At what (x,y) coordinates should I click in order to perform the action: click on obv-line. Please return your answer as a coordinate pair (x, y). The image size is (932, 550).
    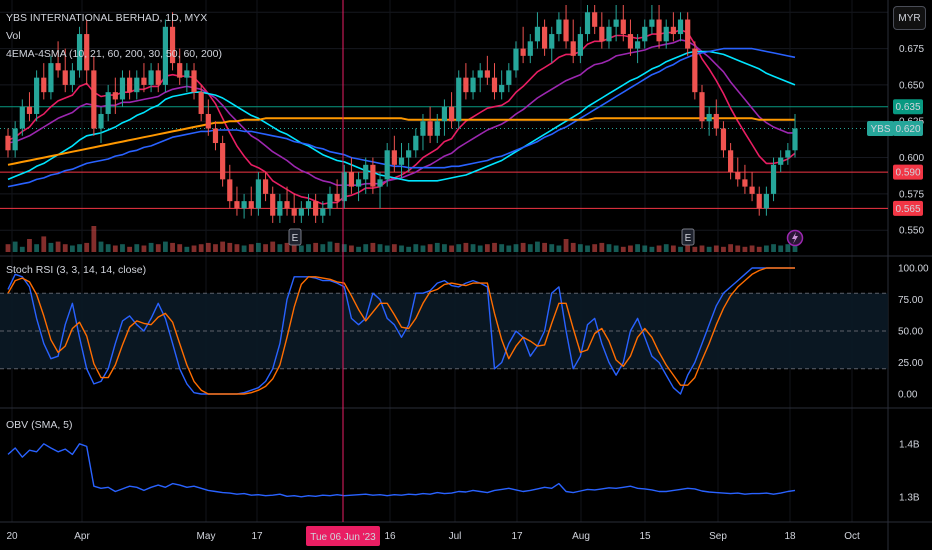
    Looking at the image, I should click on (401, 470).